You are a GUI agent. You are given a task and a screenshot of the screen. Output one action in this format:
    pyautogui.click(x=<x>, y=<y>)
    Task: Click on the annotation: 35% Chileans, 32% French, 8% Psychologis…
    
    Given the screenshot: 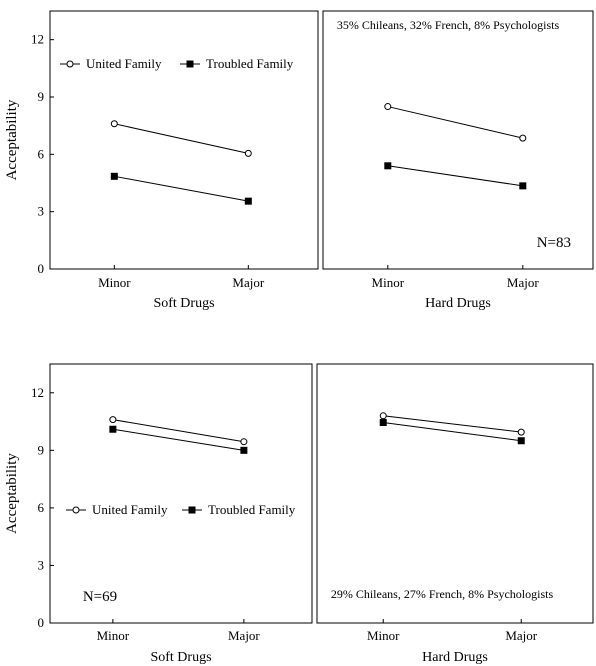 What is the action you would take?
    pyautogui.click(x=448, y=25)
    